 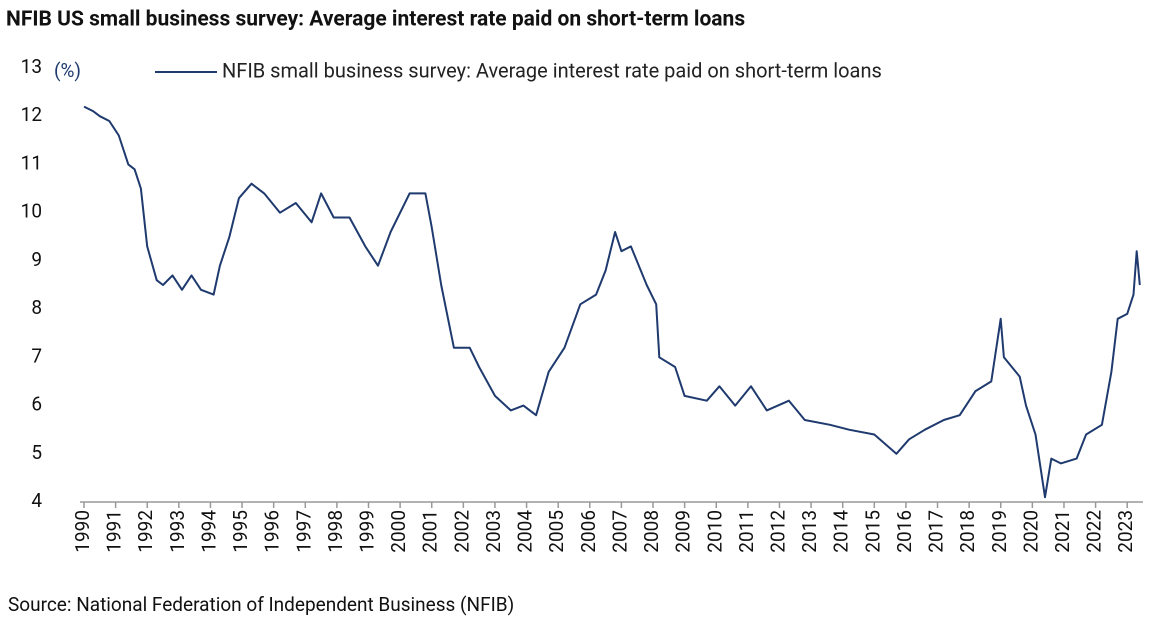 I want to click on x-tick-label: 1999, so click(x=367, y=531).